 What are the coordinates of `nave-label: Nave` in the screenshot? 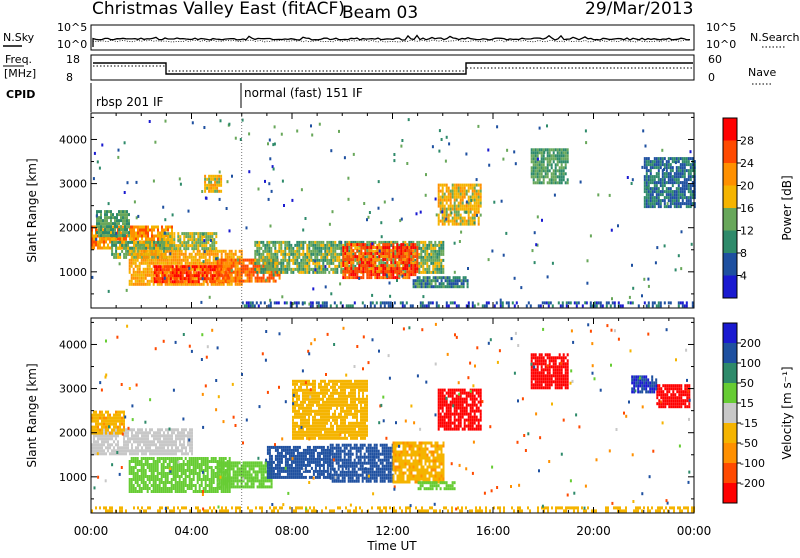 It's located at (762, 72).